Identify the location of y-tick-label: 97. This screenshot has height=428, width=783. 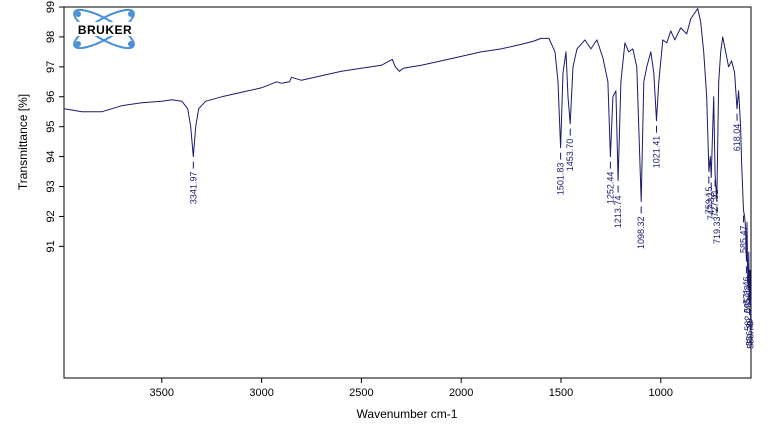
(51, 67).